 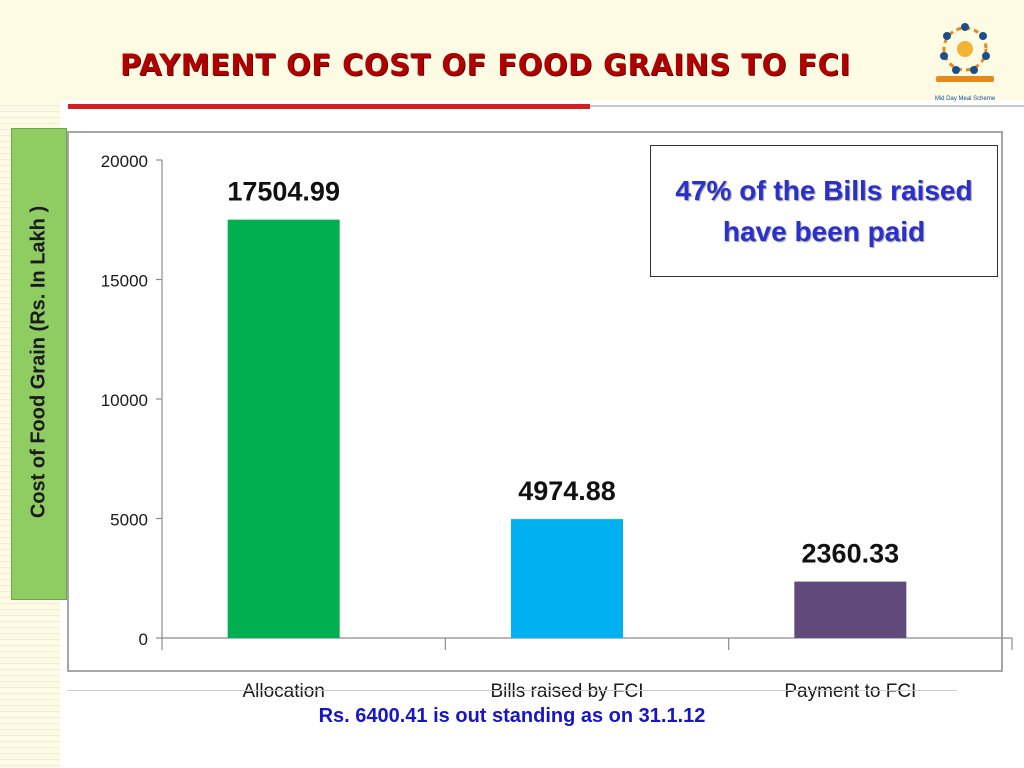 I want to click on y-tick-label: 15000, so click(x=124, y=281).